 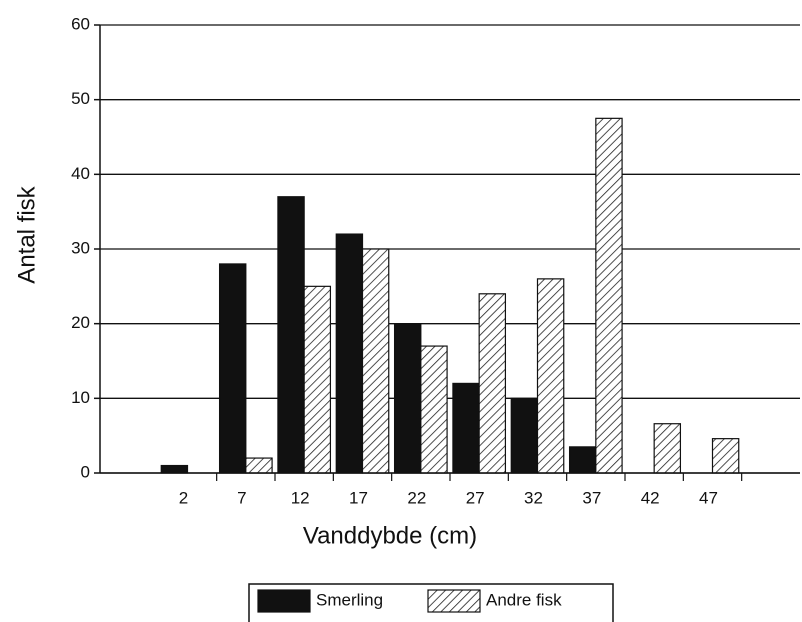 What do you see at coordinates (533, 497) in the screenshot?
I see `x-tick-label: 32` at bounding box center [533, 497].